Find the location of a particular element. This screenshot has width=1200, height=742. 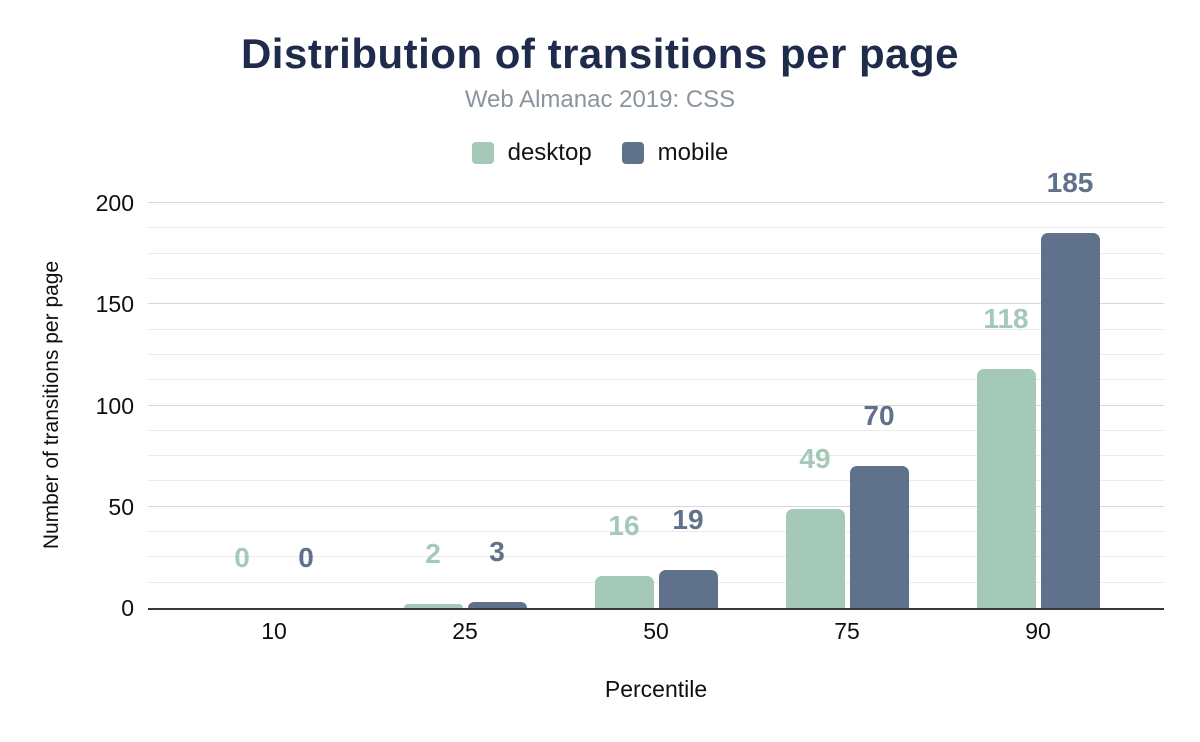

value-label-desktop-75: 49 is located at coordinates (815, 458).